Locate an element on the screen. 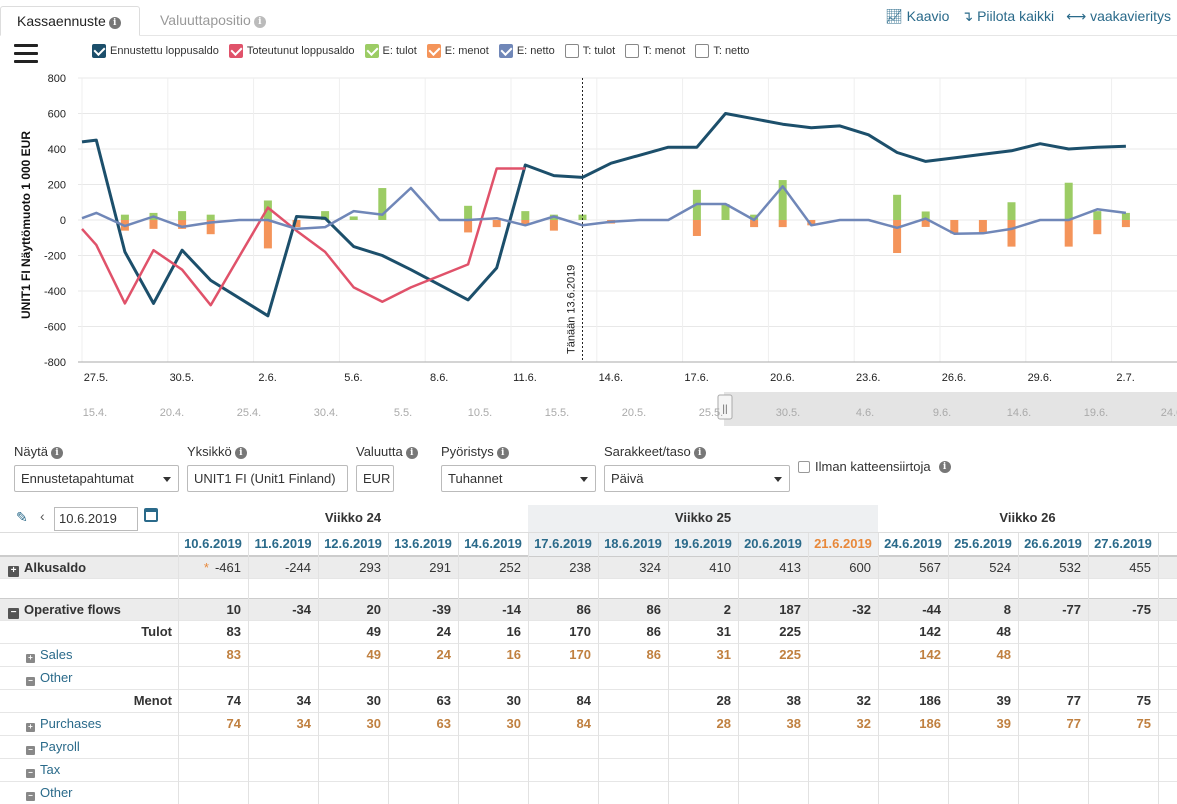 The height and width of the screenshot is (804, 1177). date-column-header: 24.6.2019 is located at coordinates (913, 543).